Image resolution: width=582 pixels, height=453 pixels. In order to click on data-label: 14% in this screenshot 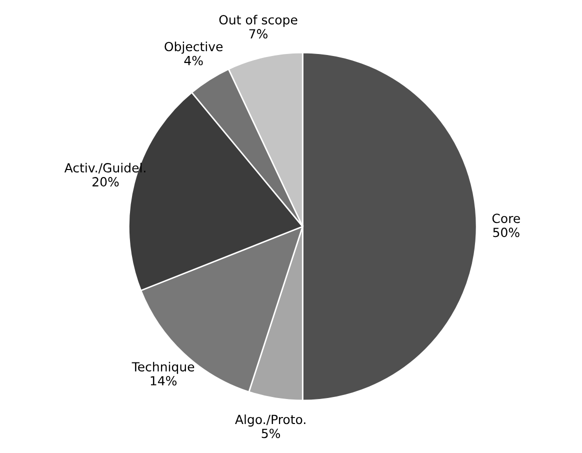, I will do `click(163, 381)`.